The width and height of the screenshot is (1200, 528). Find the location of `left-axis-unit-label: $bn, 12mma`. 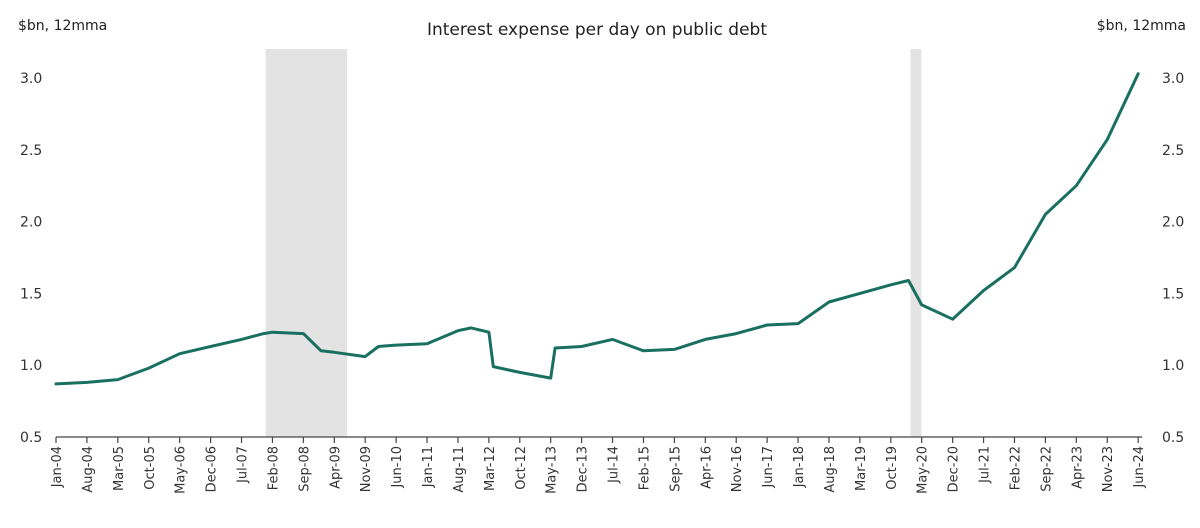

left-axis-unit-label: $bn, 12mma is located at coordinates (63, 26).